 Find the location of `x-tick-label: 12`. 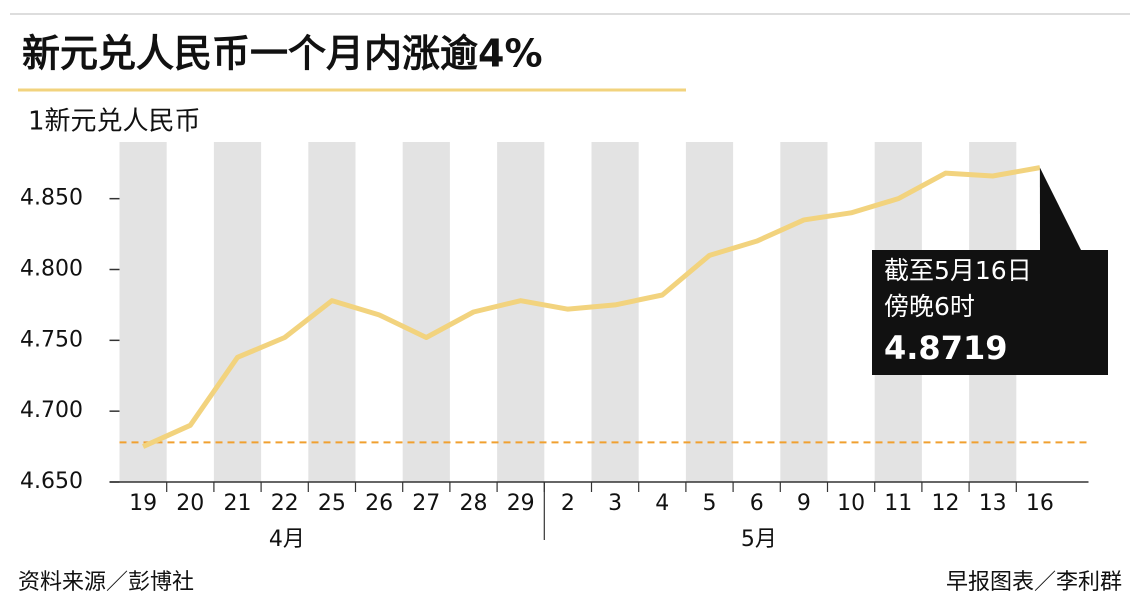

x-tick-label: 12 is located at coordinates (946, 503).